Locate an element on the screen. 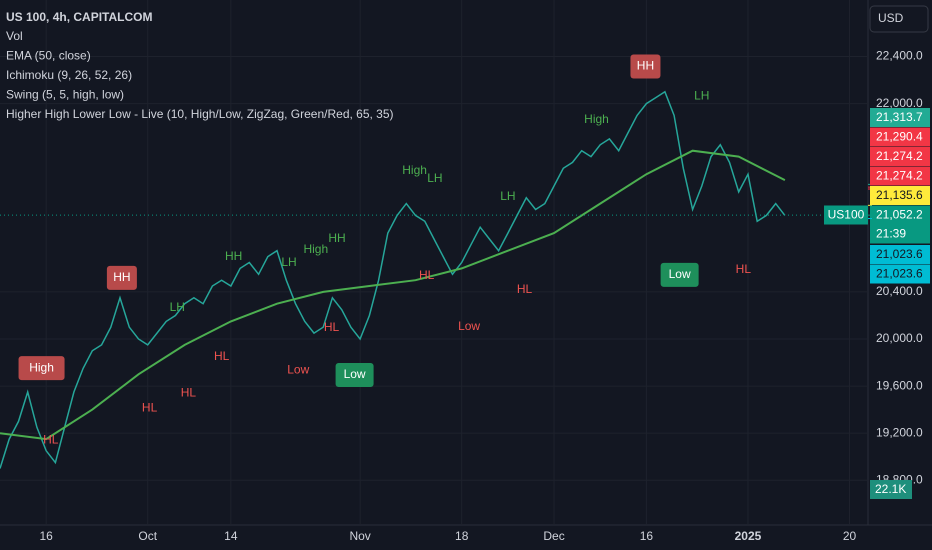 The height and width of the screenshot is (550, 932). price-label: 21,135.6 is located at coordinates (899, 195).